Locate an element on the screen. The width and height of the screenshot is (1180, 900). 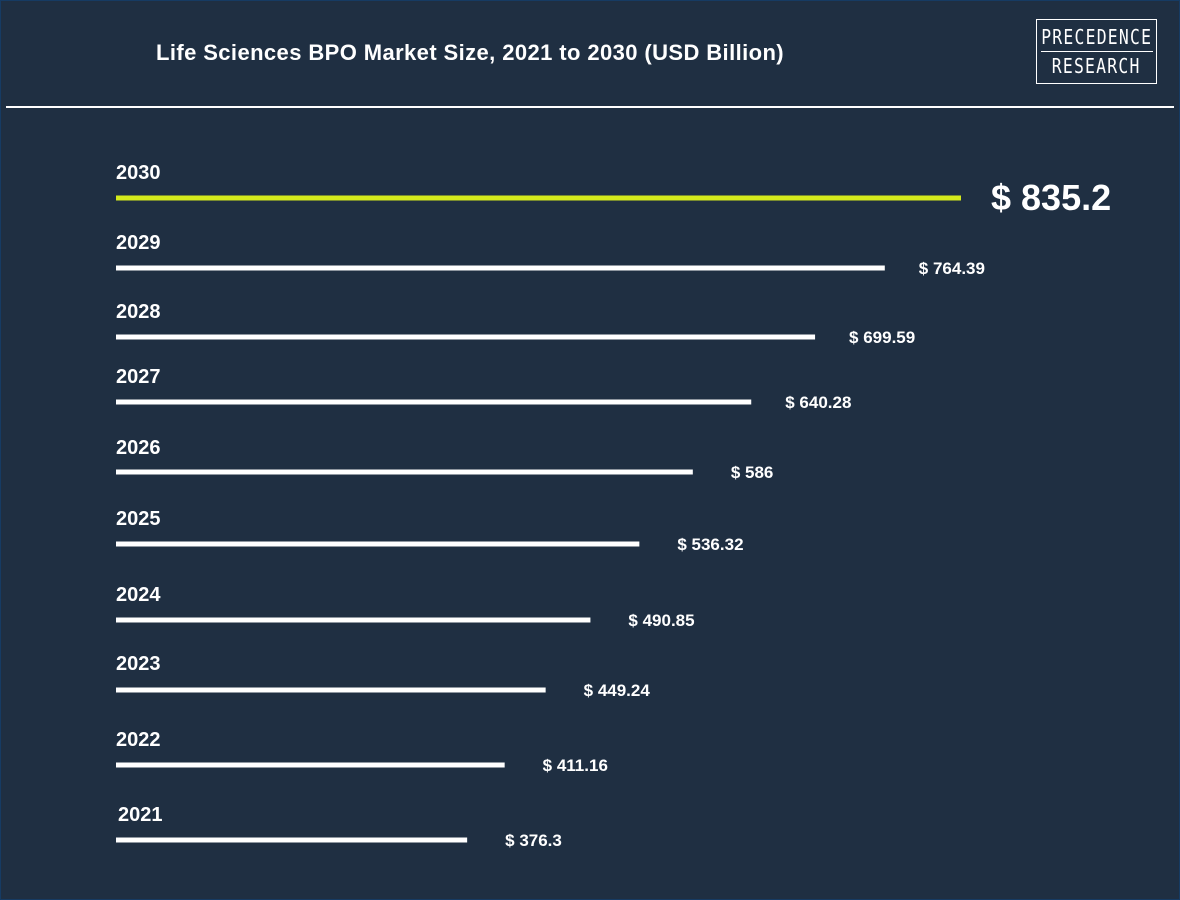
value-label-2029: $ 764.39 is located at coordinates (952, 268).